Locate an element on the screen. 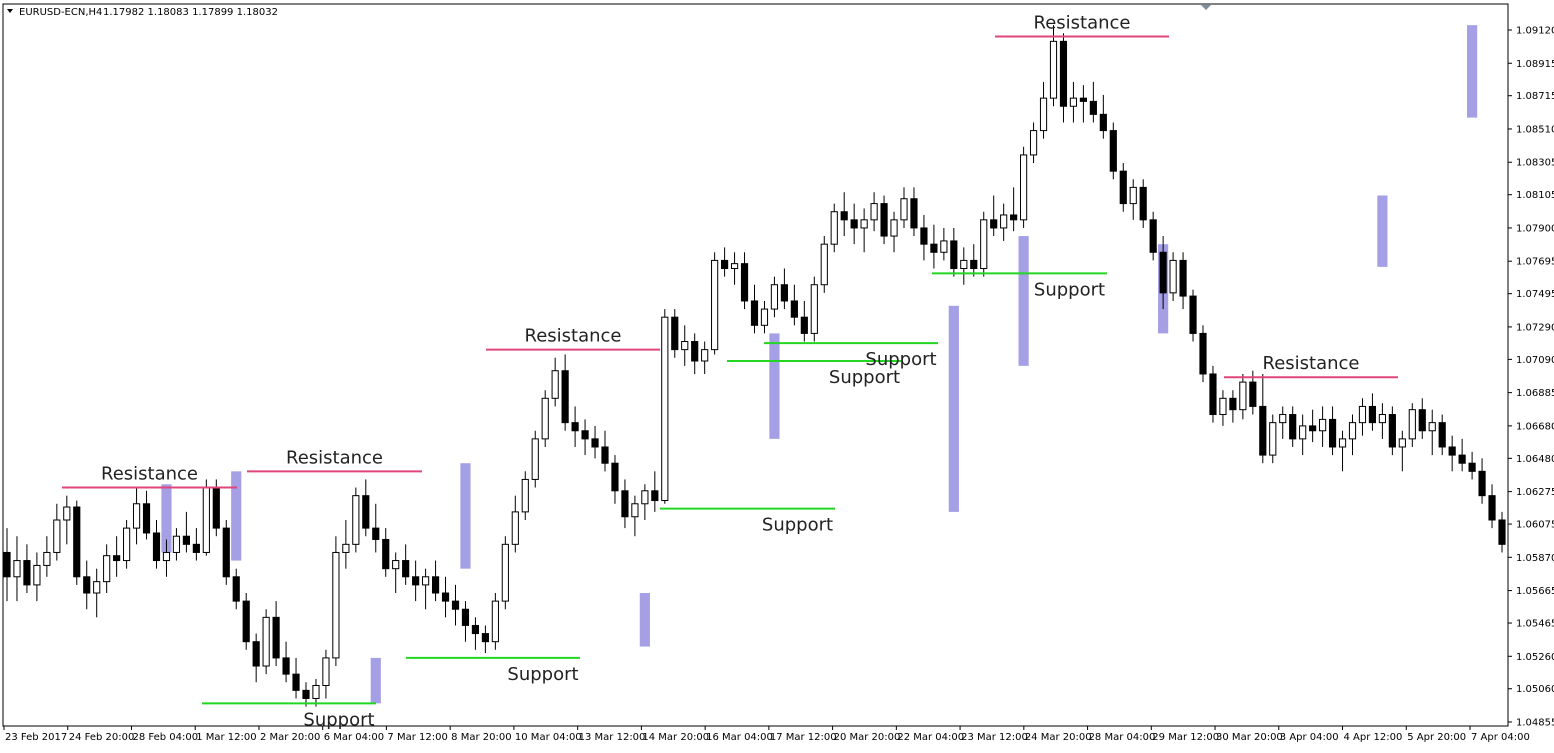 This screenshot has width=1554, height=753. dropdown-triangle-icon is located at coordinates (10, 11).